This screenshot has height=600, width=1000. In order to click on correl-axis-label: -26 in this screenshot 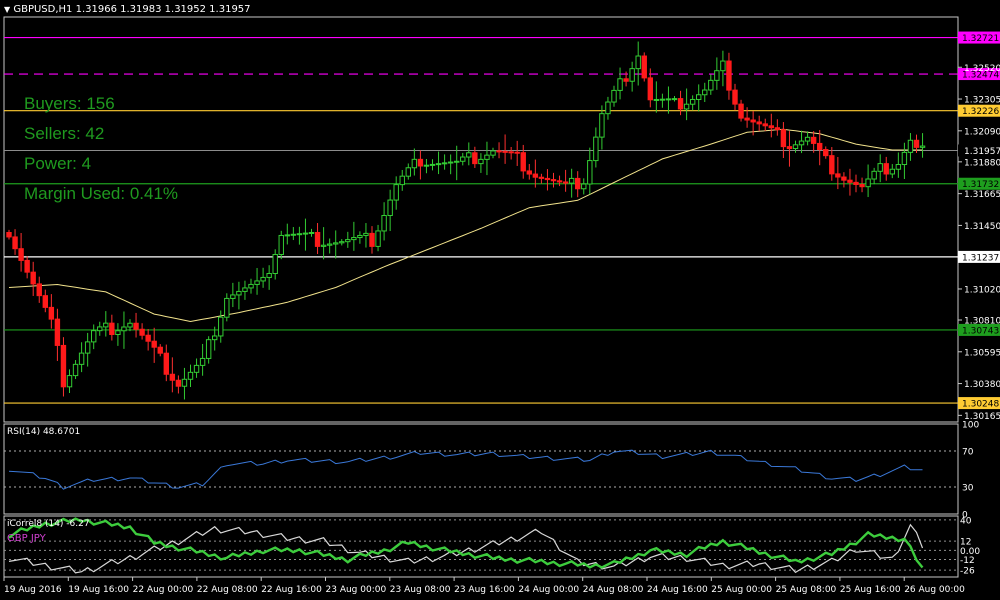, I will do `click(967, 572)`.